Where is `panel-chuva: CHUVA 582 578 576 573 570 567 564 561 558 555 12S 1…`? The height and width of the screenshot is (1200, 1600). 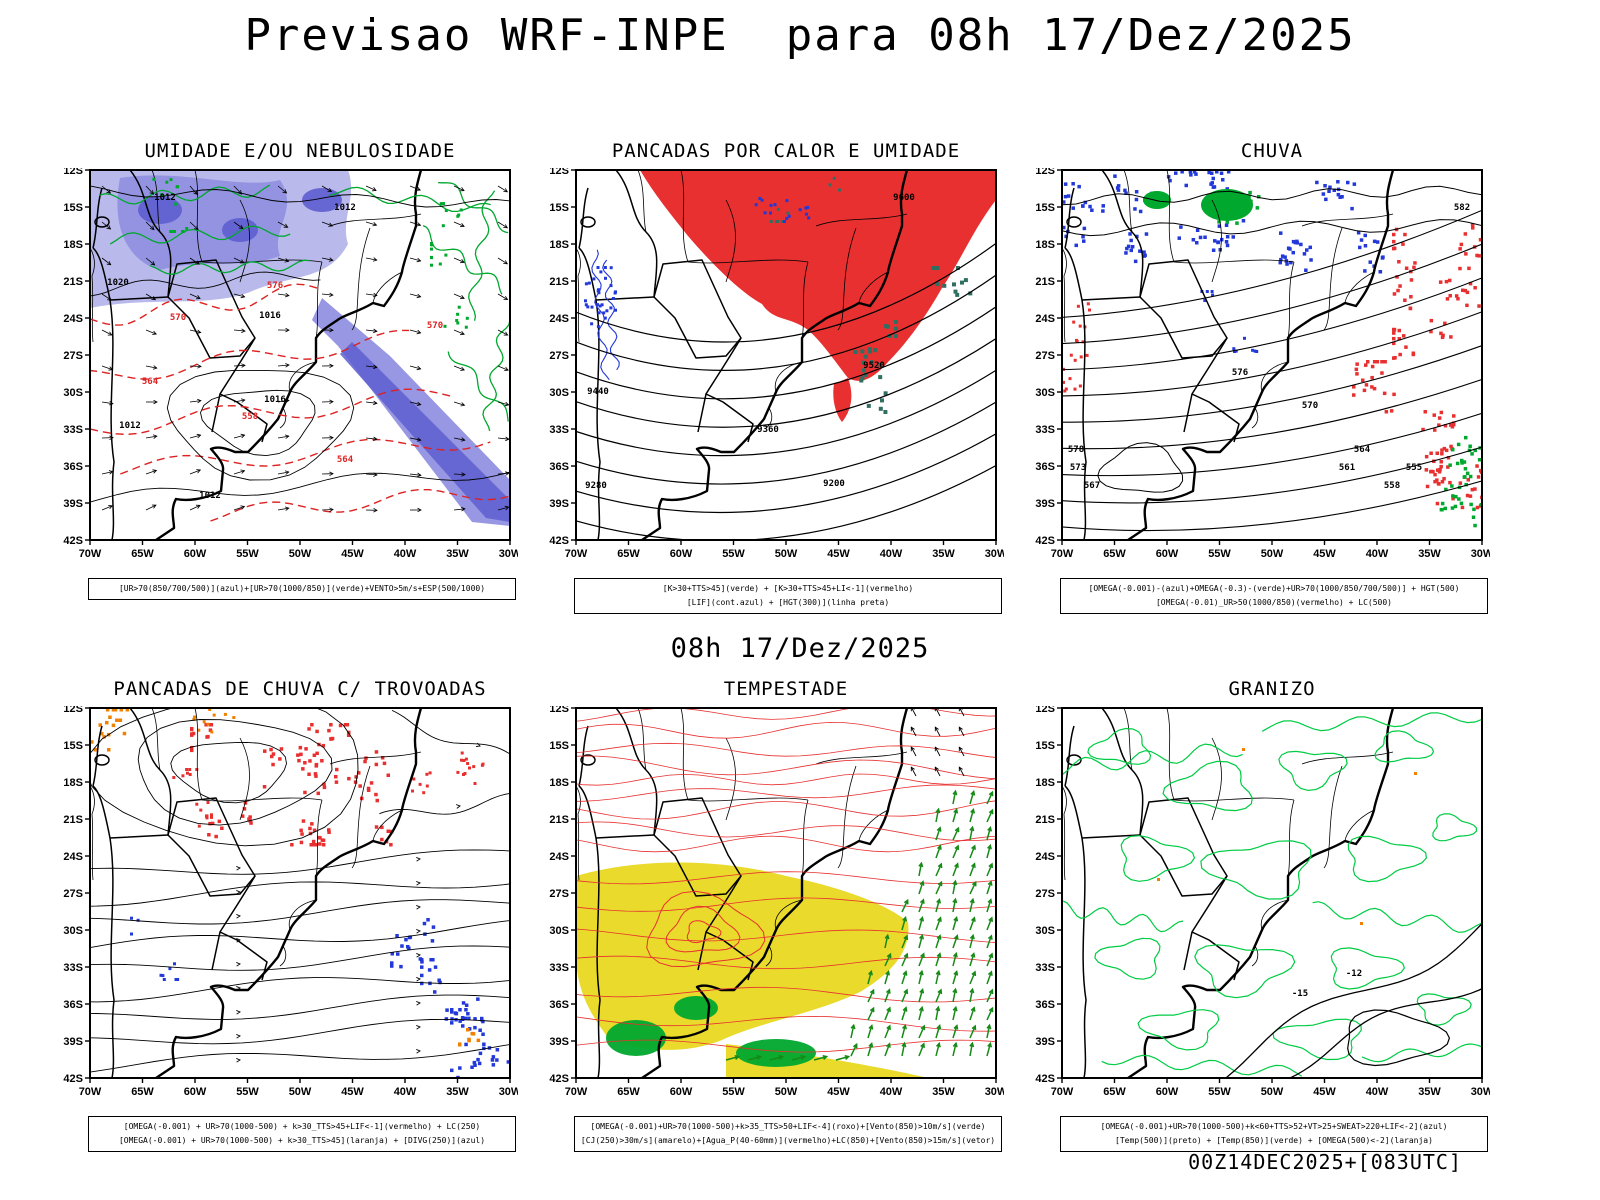 panel-chuva: CHUVA 582 578 576 573 570 567 564 561 558 555 12S 1… is located at coordinates (1255, 377).